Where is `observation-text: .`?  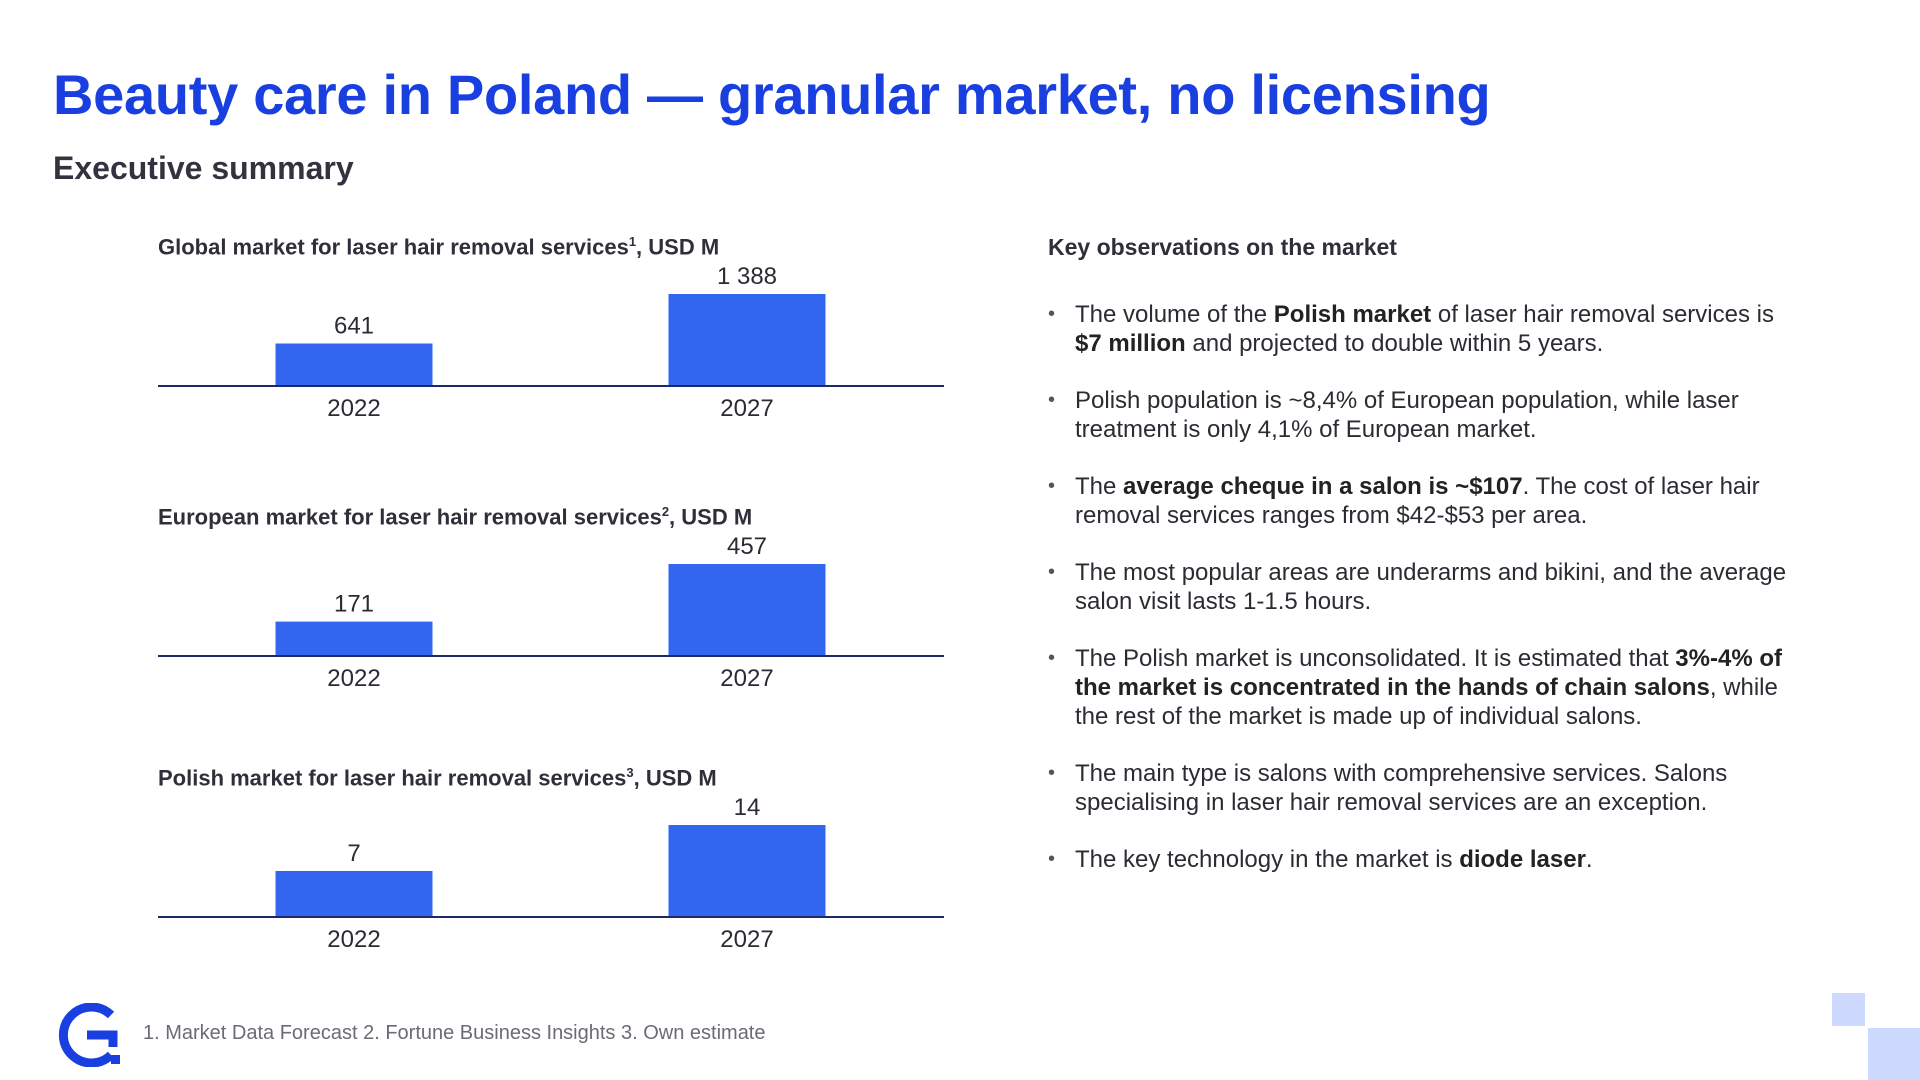 observation-text: . is located at coordinates (1589, 859).